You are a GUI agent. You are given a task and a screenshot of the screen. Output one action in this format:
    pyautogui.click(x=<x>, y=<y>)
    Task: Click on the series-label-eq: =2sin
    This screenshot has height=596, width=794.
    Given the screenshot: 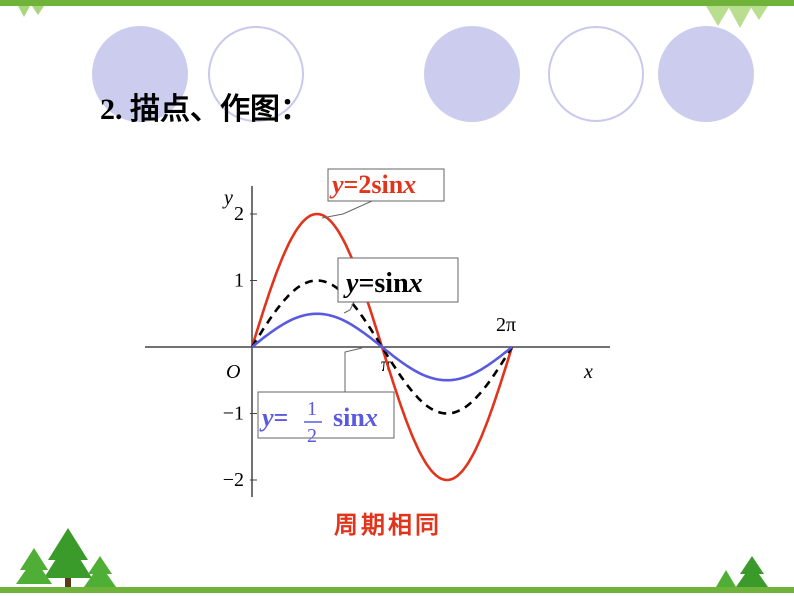 What is the action you would take?
    pyautogui.click(x=374, y=184)
    